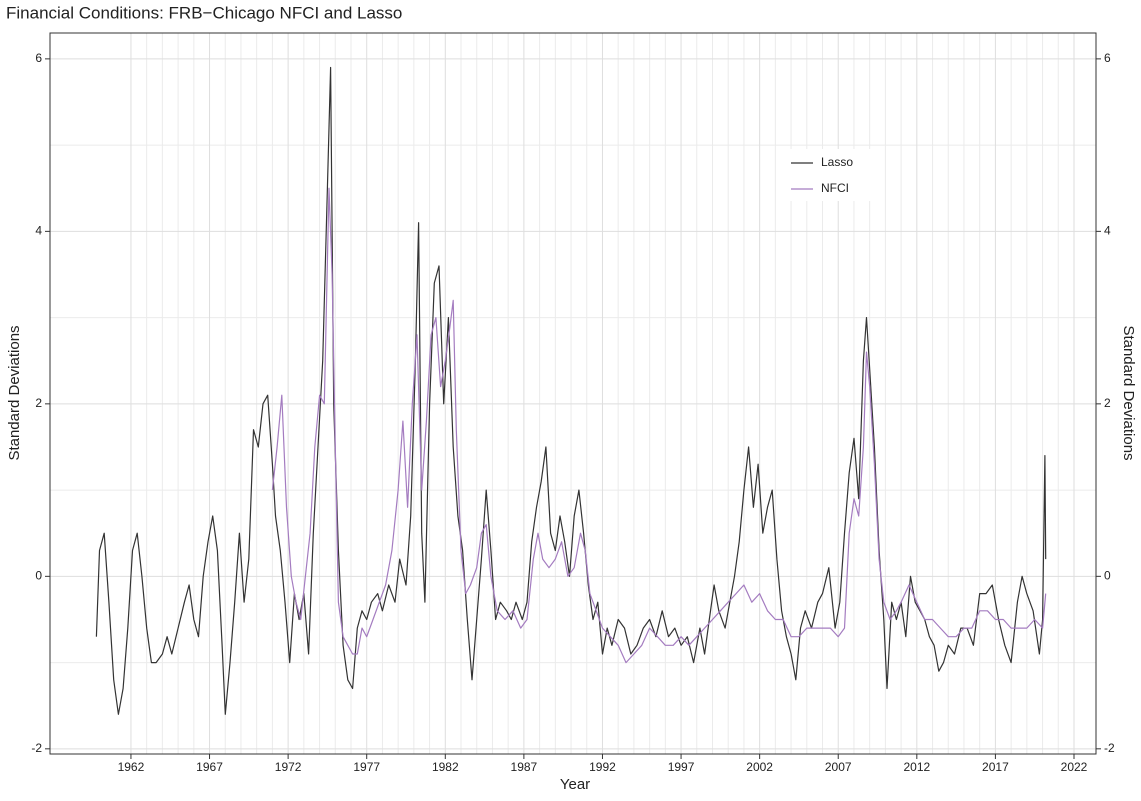  What do you see at coordinates (38, 403) in the screenshot?
I see `y-tick-label: 2` at bounding box center [38, 403].